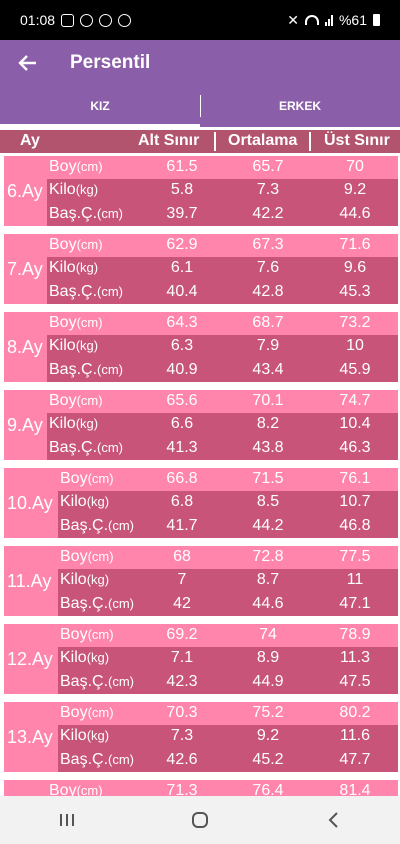  I want to click on value-high: 46.8, so click(355, 525).